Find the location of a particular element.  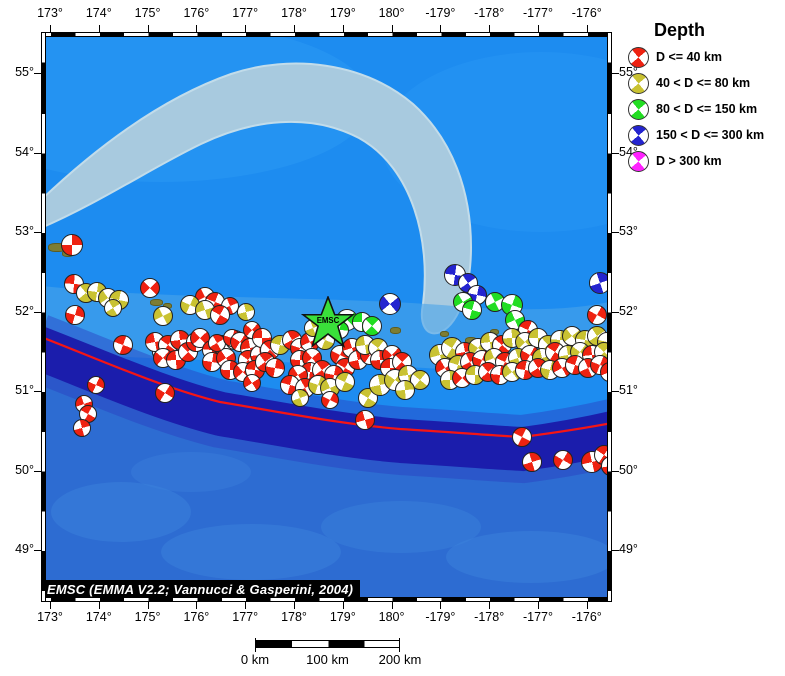

emsc-star-label: EMSC is located at coordinates (328, 320).